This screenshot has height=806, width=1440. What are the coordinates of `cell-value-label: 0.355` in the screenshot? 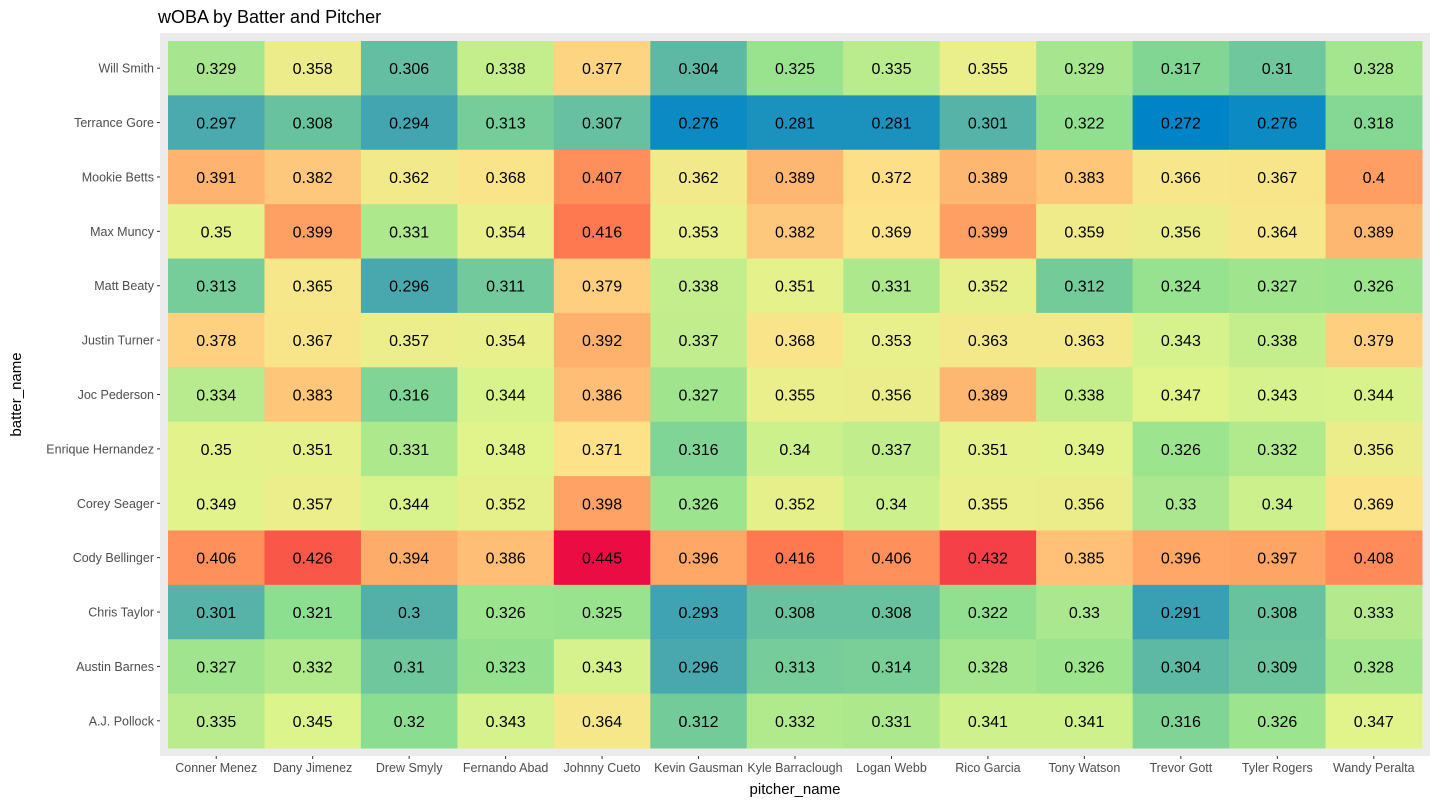 It's located at (988, 504).